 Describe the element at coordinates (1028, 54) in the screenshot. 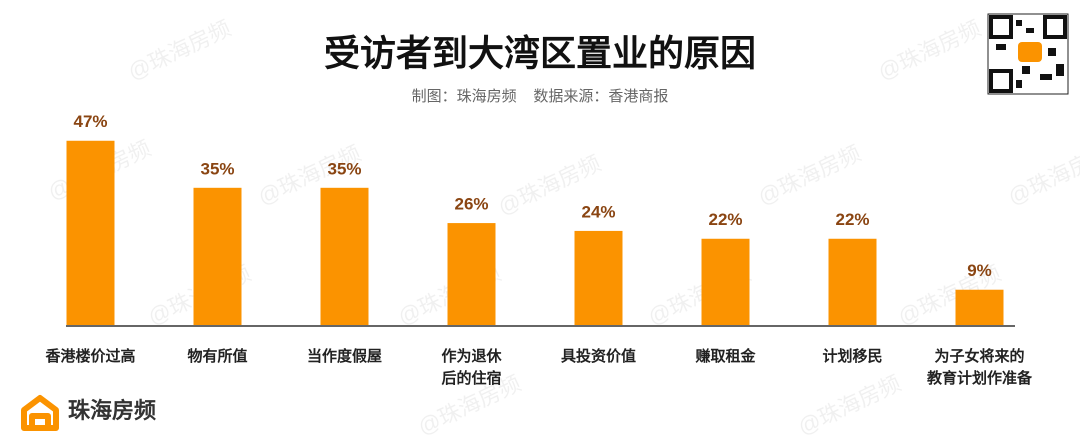

I see `qr-code` at that location.